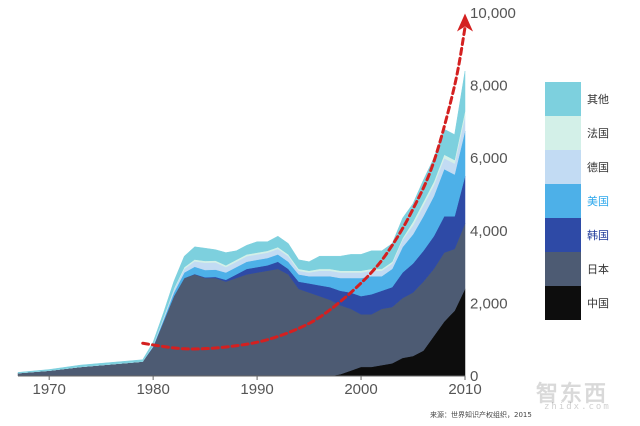  I want to click on y-tick-label-5: 10,000, so click(493, 13).